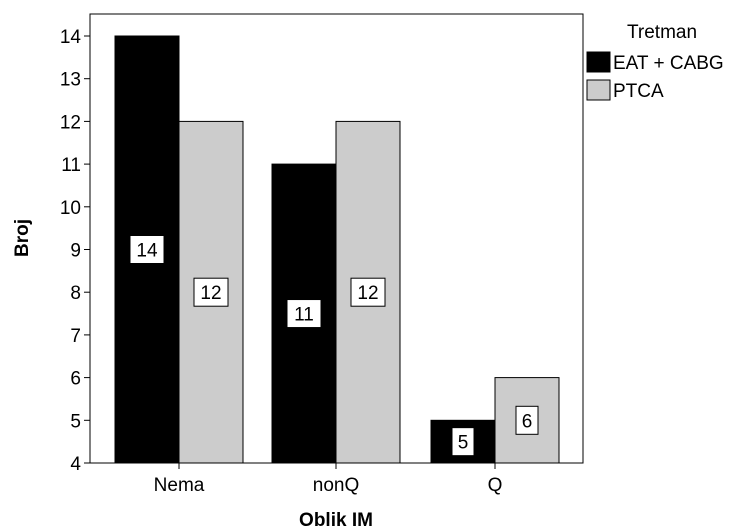 This screenshot has height=531, width=756. I want to click on x-tick-label: Q, so click(495, 485).